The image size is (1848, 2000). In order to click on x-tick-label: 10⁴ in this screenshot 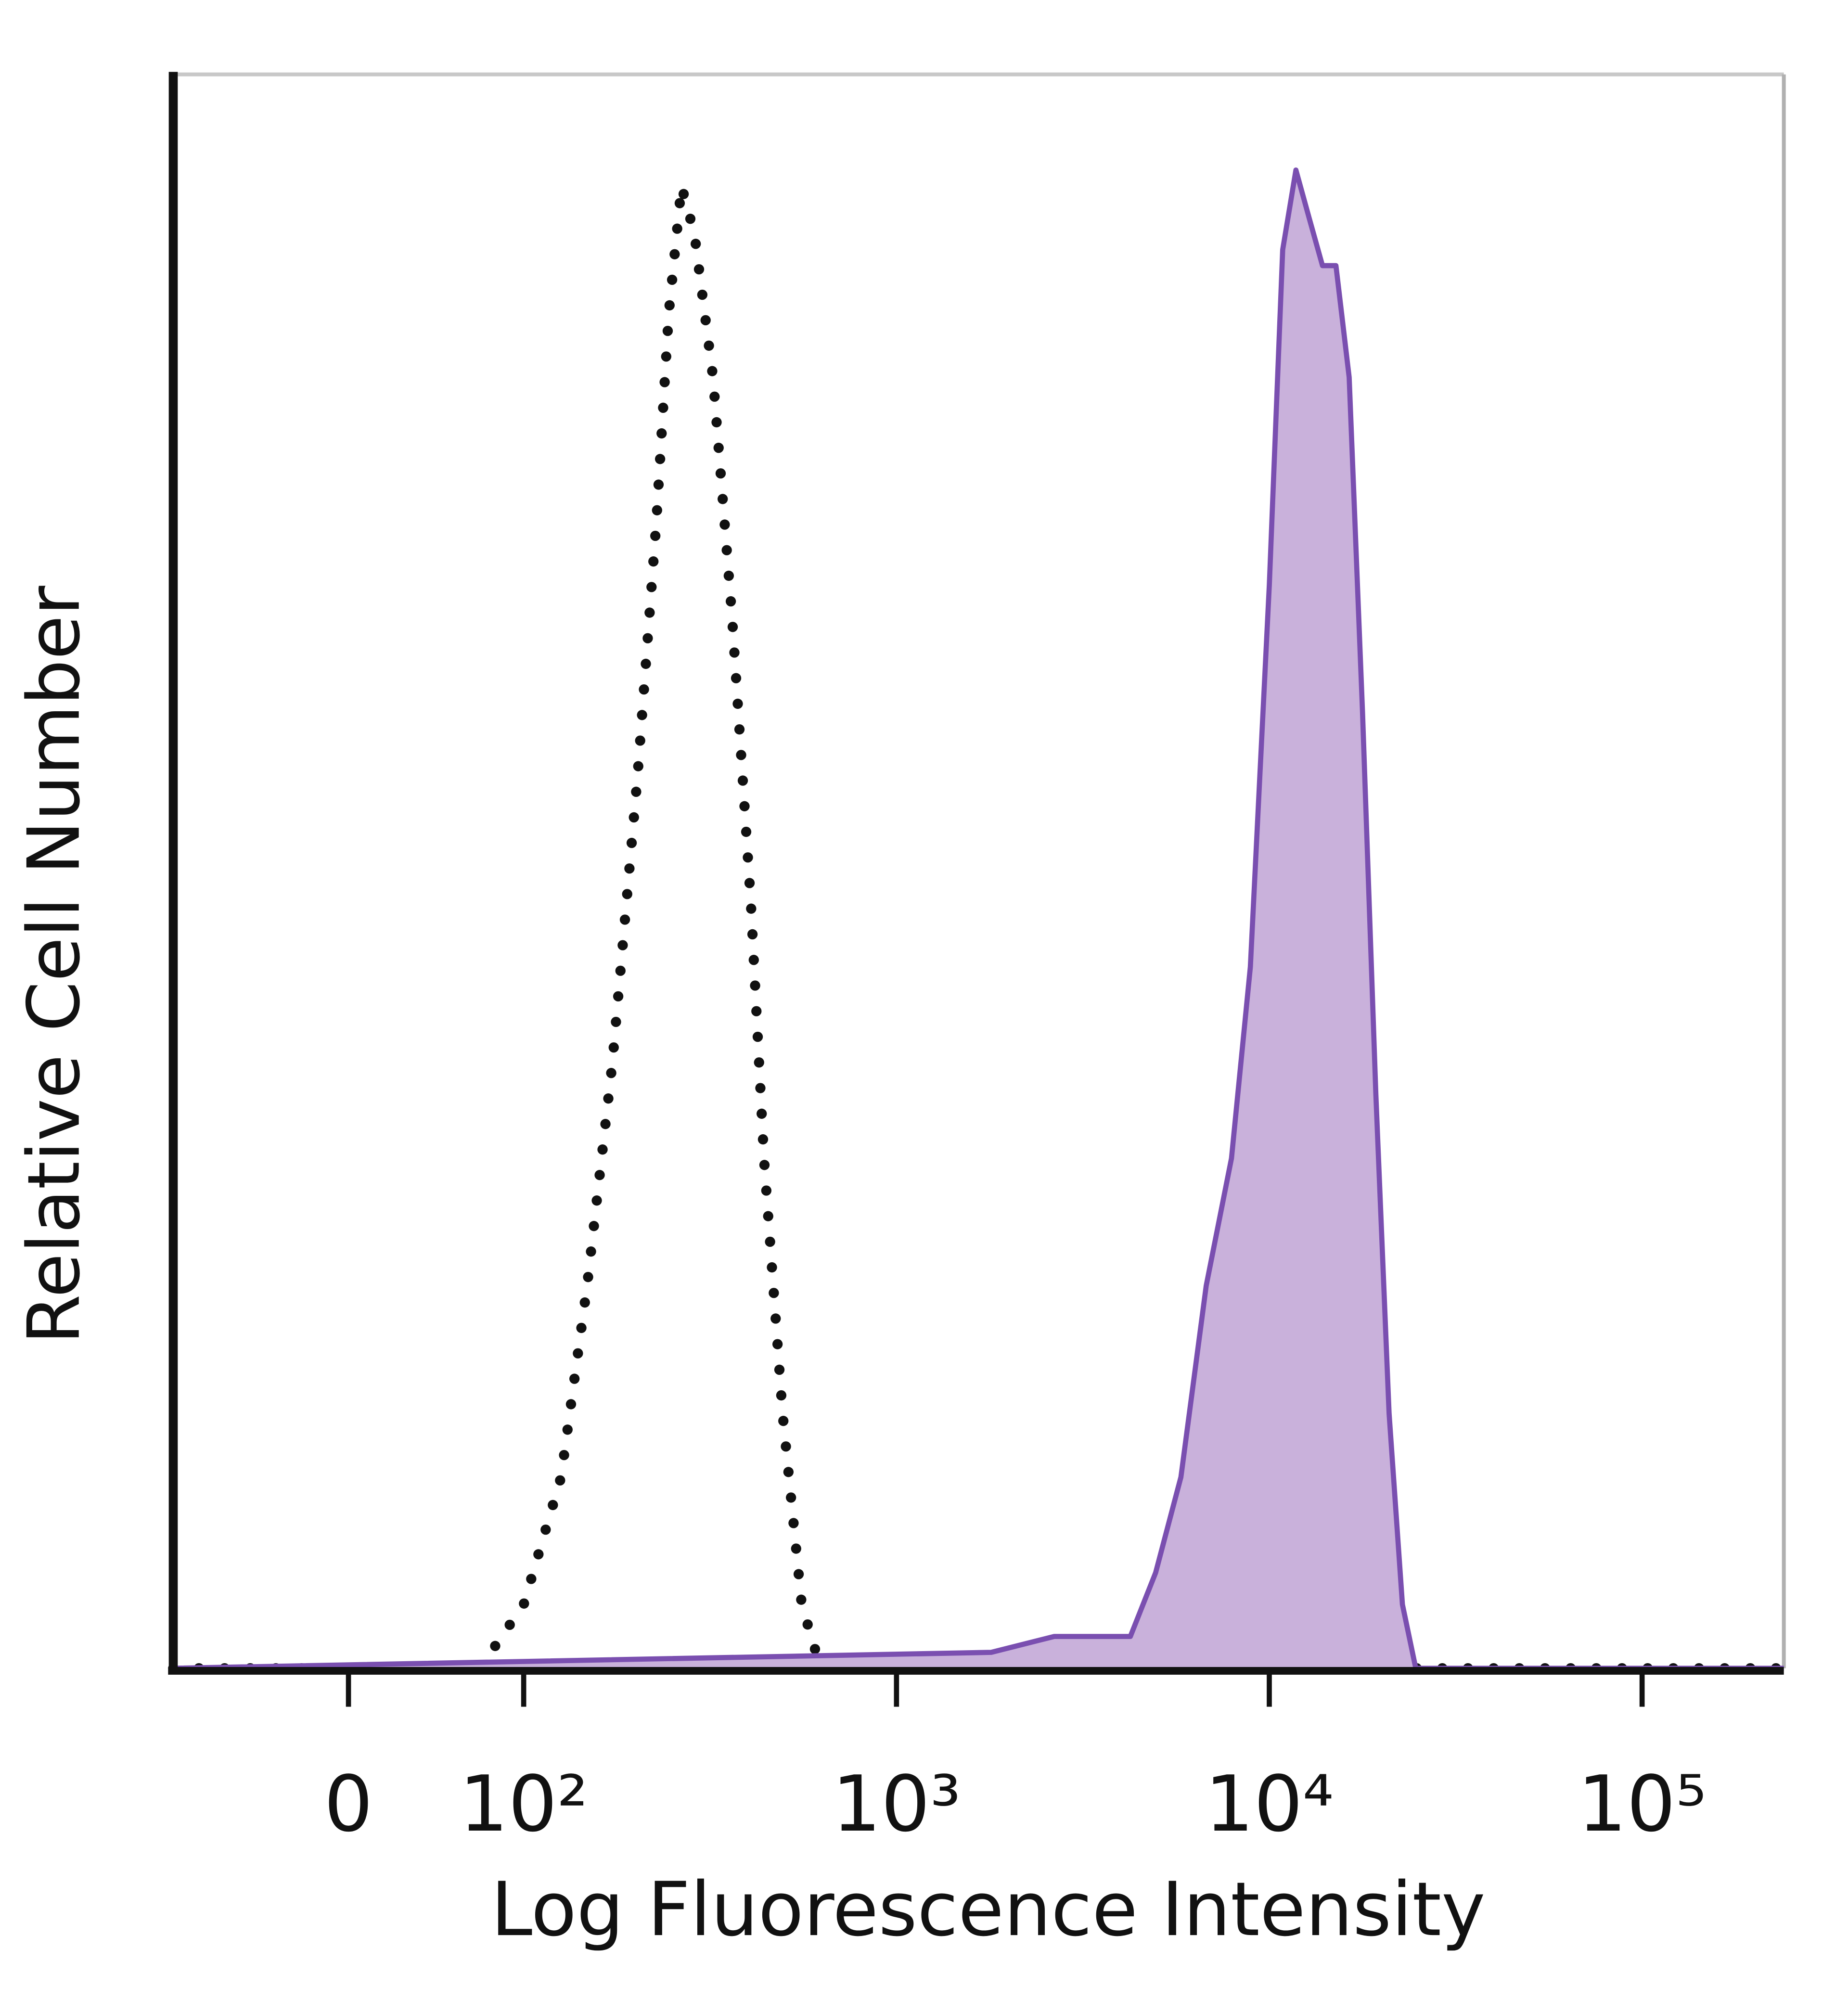, I will do `click(1269, 1804)`.